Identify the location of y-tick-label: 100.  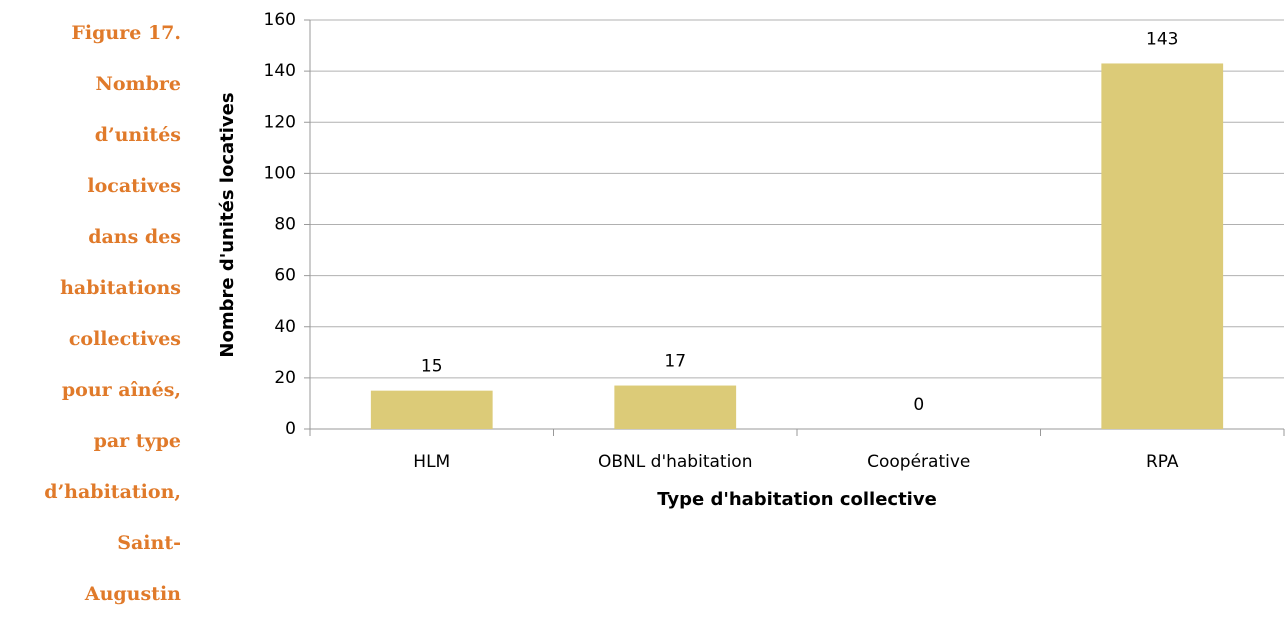
(280, 173).